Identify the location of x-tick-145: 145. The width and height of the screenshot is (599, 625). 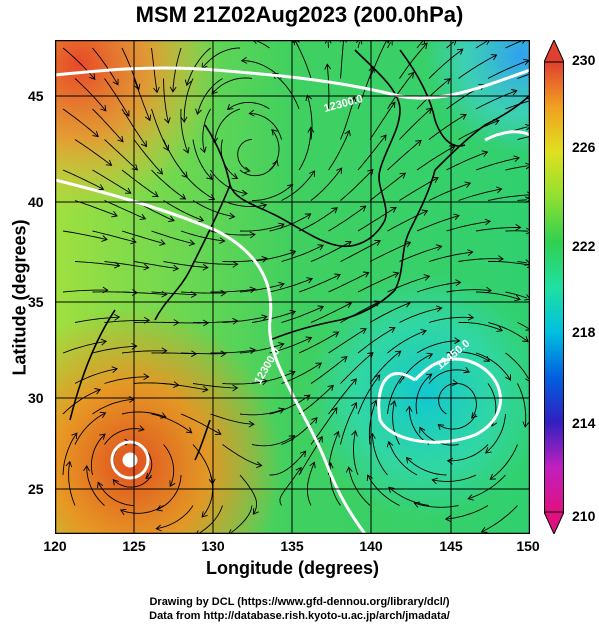
(451, 546).